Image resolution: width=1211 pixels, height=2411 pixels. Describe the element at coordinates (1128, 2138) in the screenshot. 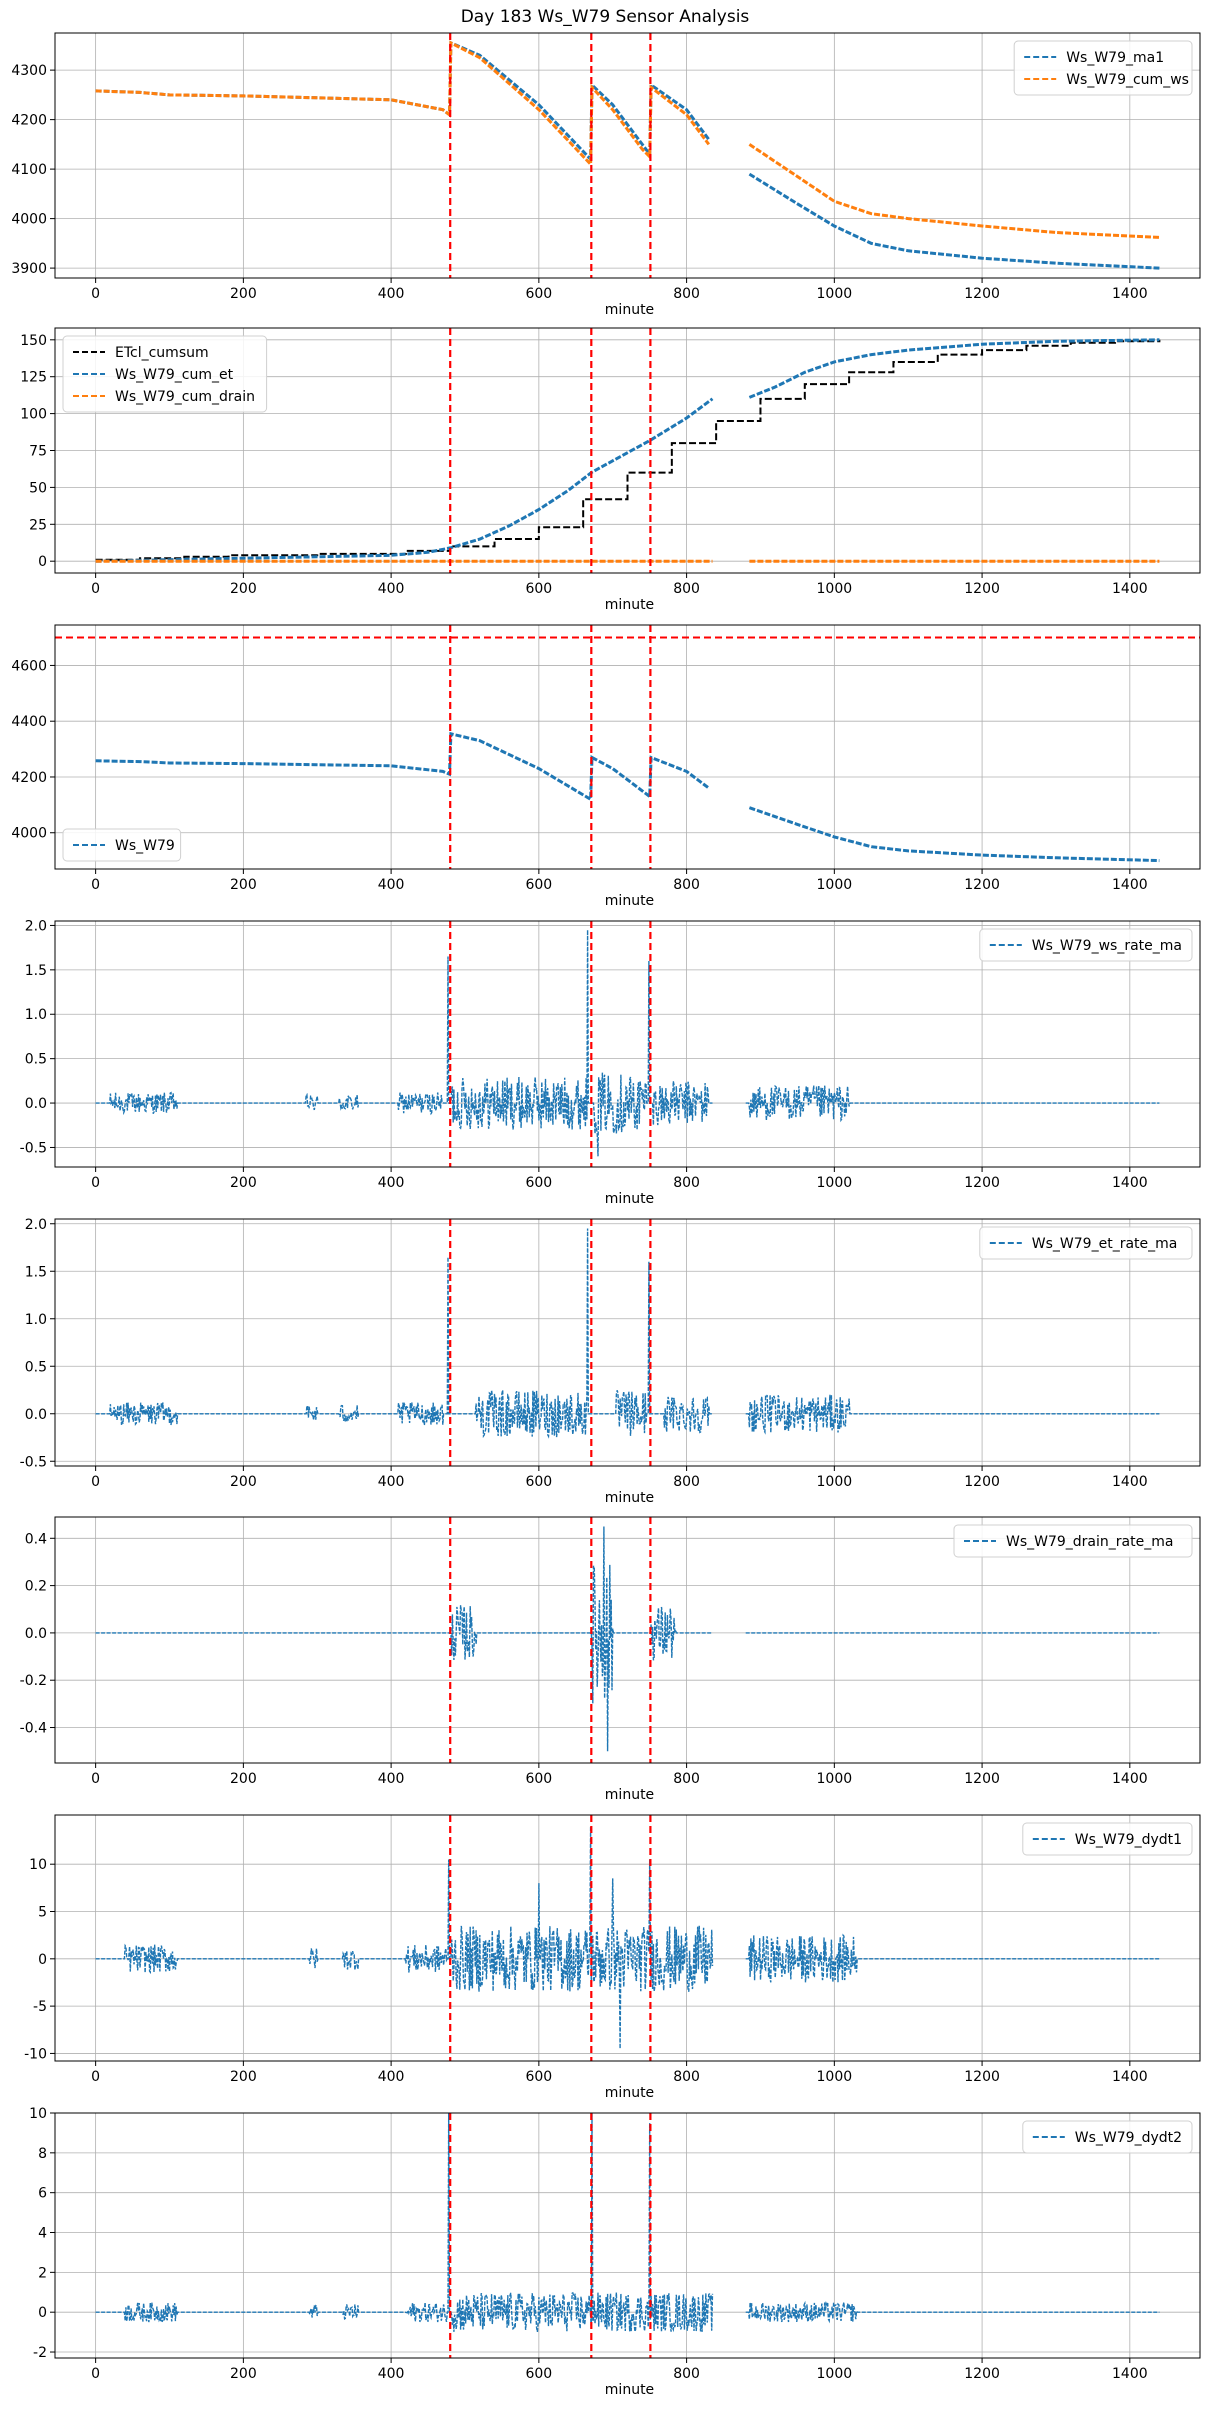

I see `legend-label: Ws_W79_dydt2` at that location.